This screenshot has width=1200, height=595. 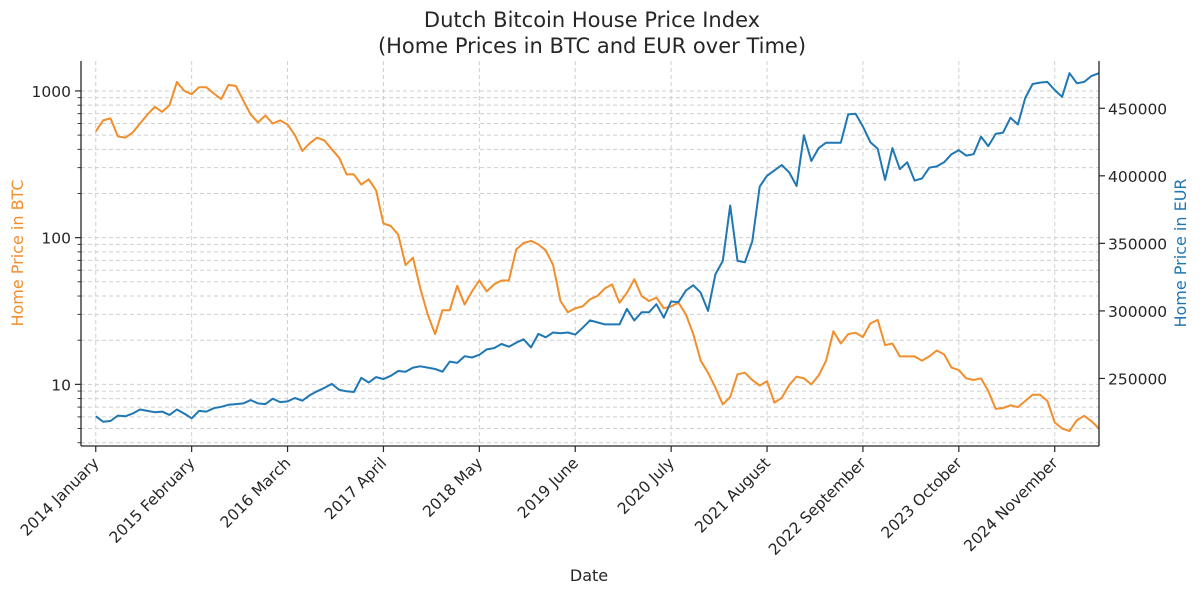 What do you see at coordinates (817, 506) in the screenshot?
I see `x-tick-label: 2022 September` at bounding box center [817, 506].